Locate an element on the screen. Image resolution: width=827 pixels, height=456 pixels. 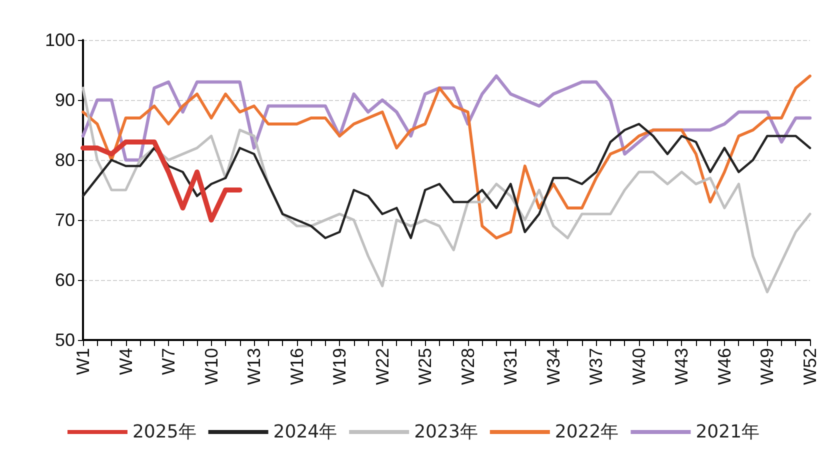
x-tick-label: W19 is located at coordinates (340, 367).